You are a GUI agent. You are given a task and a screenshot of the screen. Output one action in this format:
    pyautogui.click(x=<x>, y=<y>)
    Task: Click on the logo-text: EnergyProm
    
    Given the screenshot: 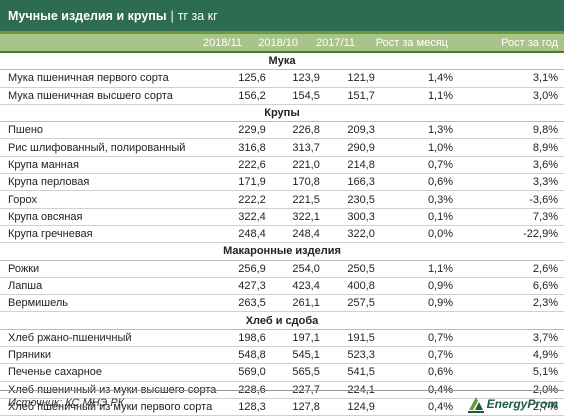 What is the action you would take?
    pyautogui.click(x=522, y=404)
    